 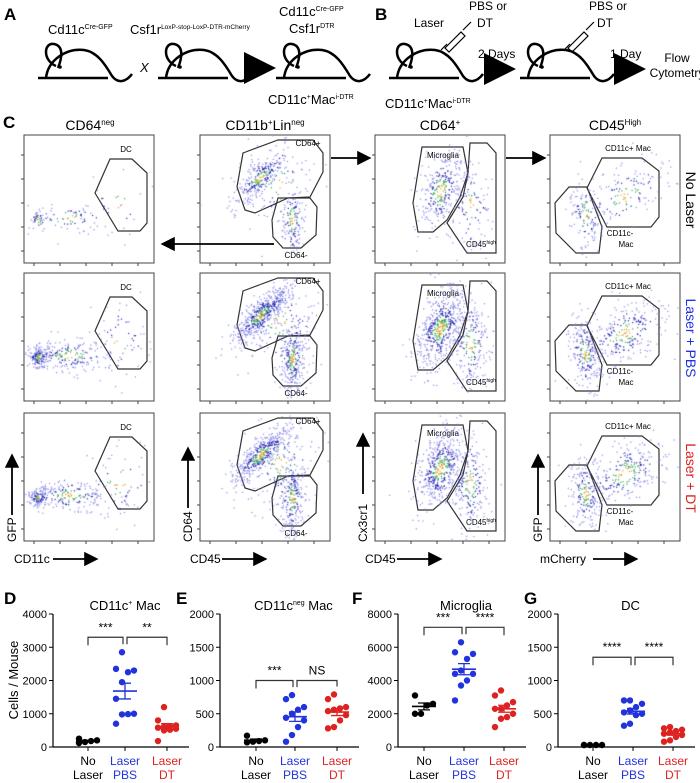 I want to click on row-label-no-laser: No Laser, so click(x=691, y=200).